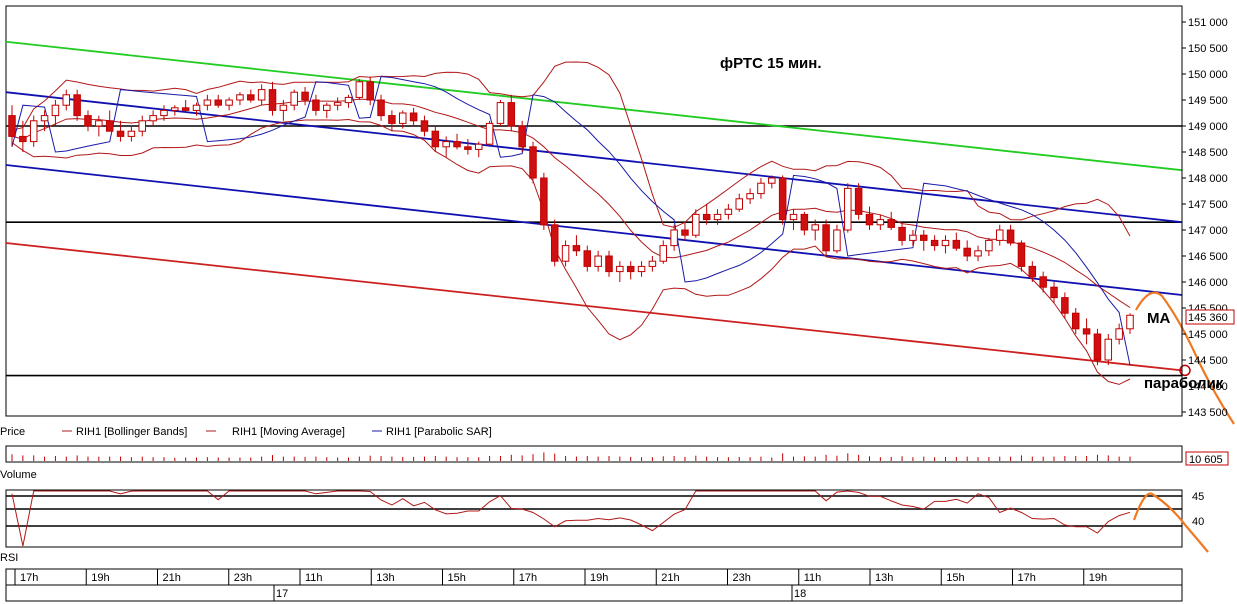 The width and height of the screenshot is (1237, 604). What do you see at coordinates (1206, 460) in the screenshot?
I see `volume-last-value: 10 605` at bounding box center [1206, 460].